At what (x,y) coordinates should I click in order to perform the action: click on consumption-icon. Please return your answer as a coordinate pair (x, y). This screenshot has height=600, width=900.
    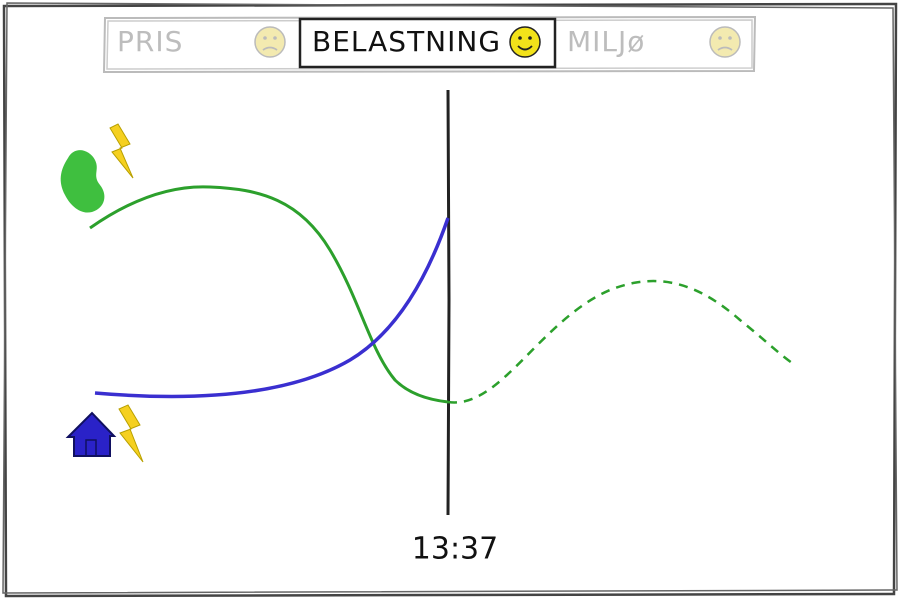
    Looking at the image, I should click on (104, 433).